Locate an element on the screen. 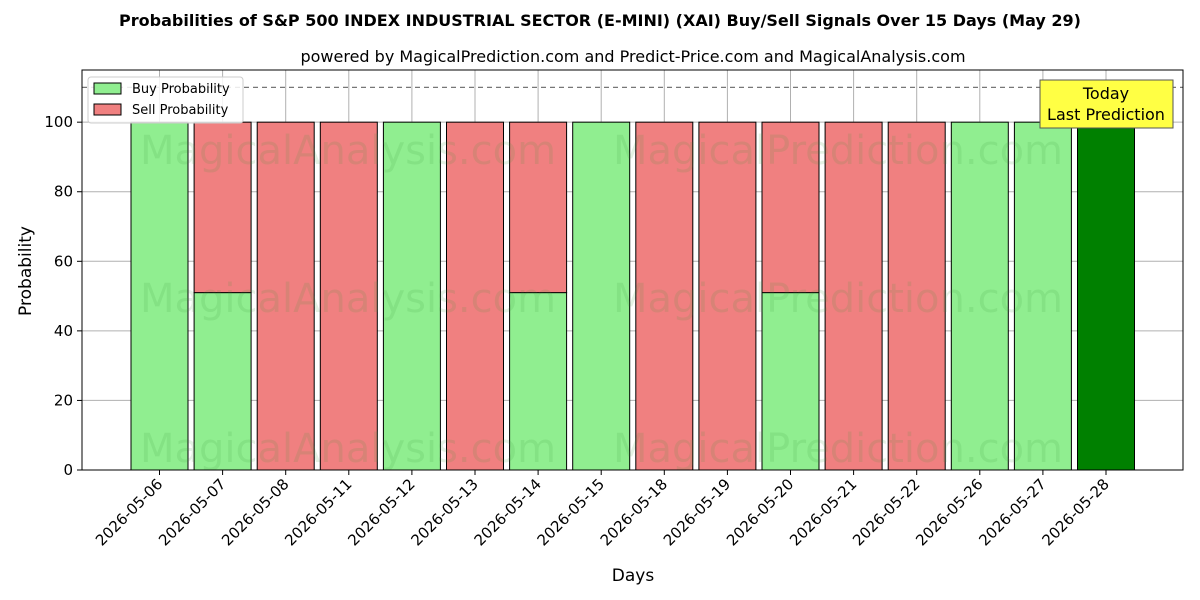 The height and width of the screenshot is (600, 1200). x-tick-label: 2026-05-22 is located at coordinates (886, 512).